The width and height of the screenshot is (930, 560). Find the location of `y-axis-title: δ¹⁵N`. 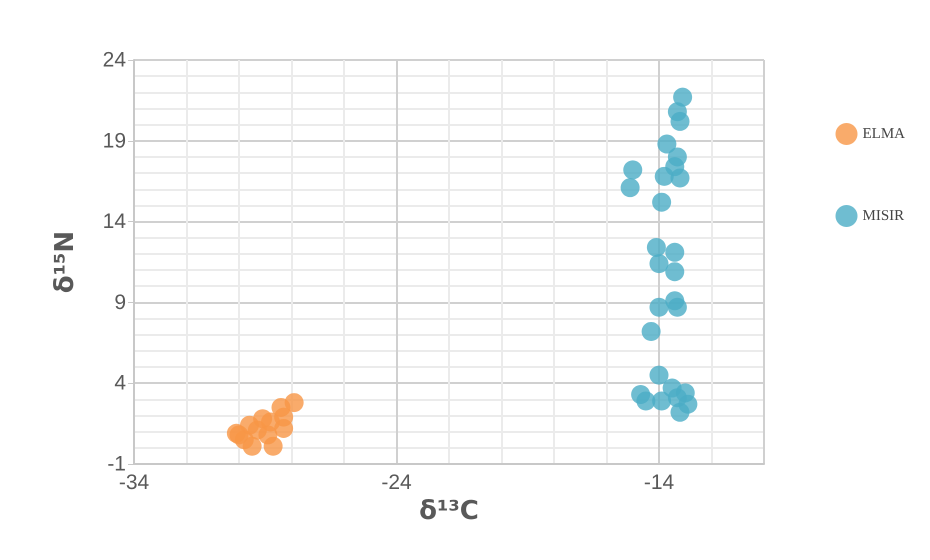

y-axis-title: δ¹⁵N is located at coordinates (65, 262).